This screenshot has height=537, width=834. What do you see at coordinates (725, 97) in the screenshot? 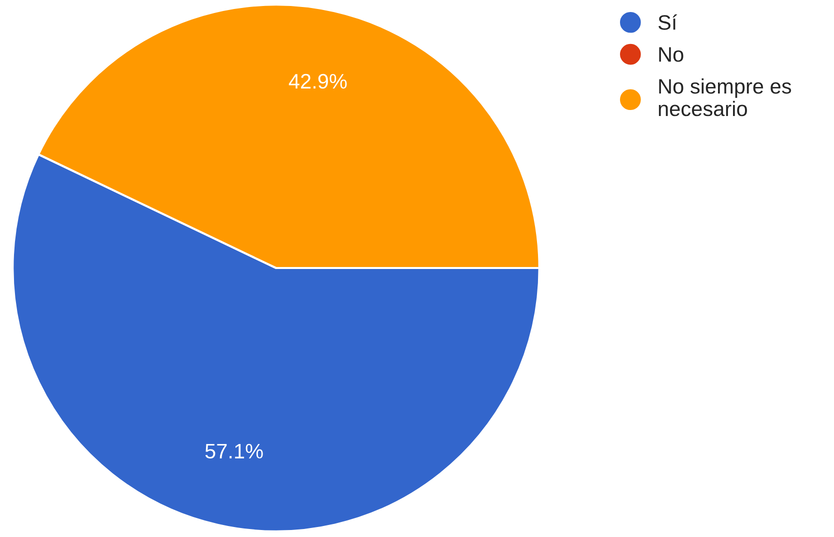
I see `legend-label: No siempre es necesario` at bounding box center [725, 97].